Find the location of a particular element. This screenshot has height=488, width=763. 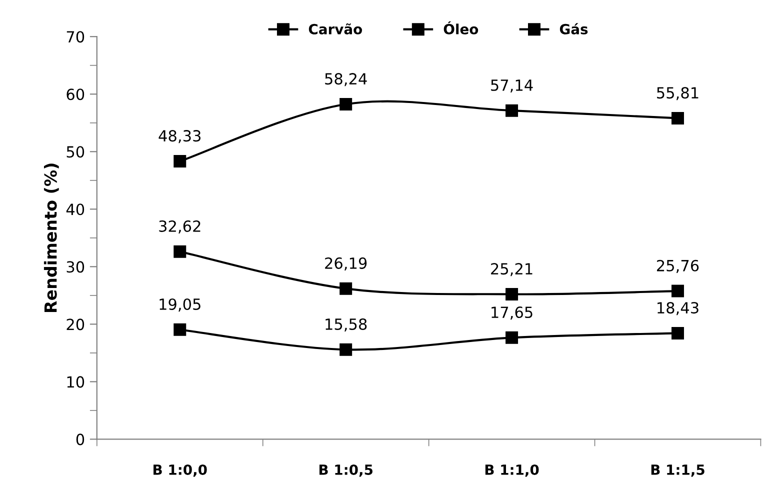

y-tick-label: 40 is located at coordinates (75, 210).